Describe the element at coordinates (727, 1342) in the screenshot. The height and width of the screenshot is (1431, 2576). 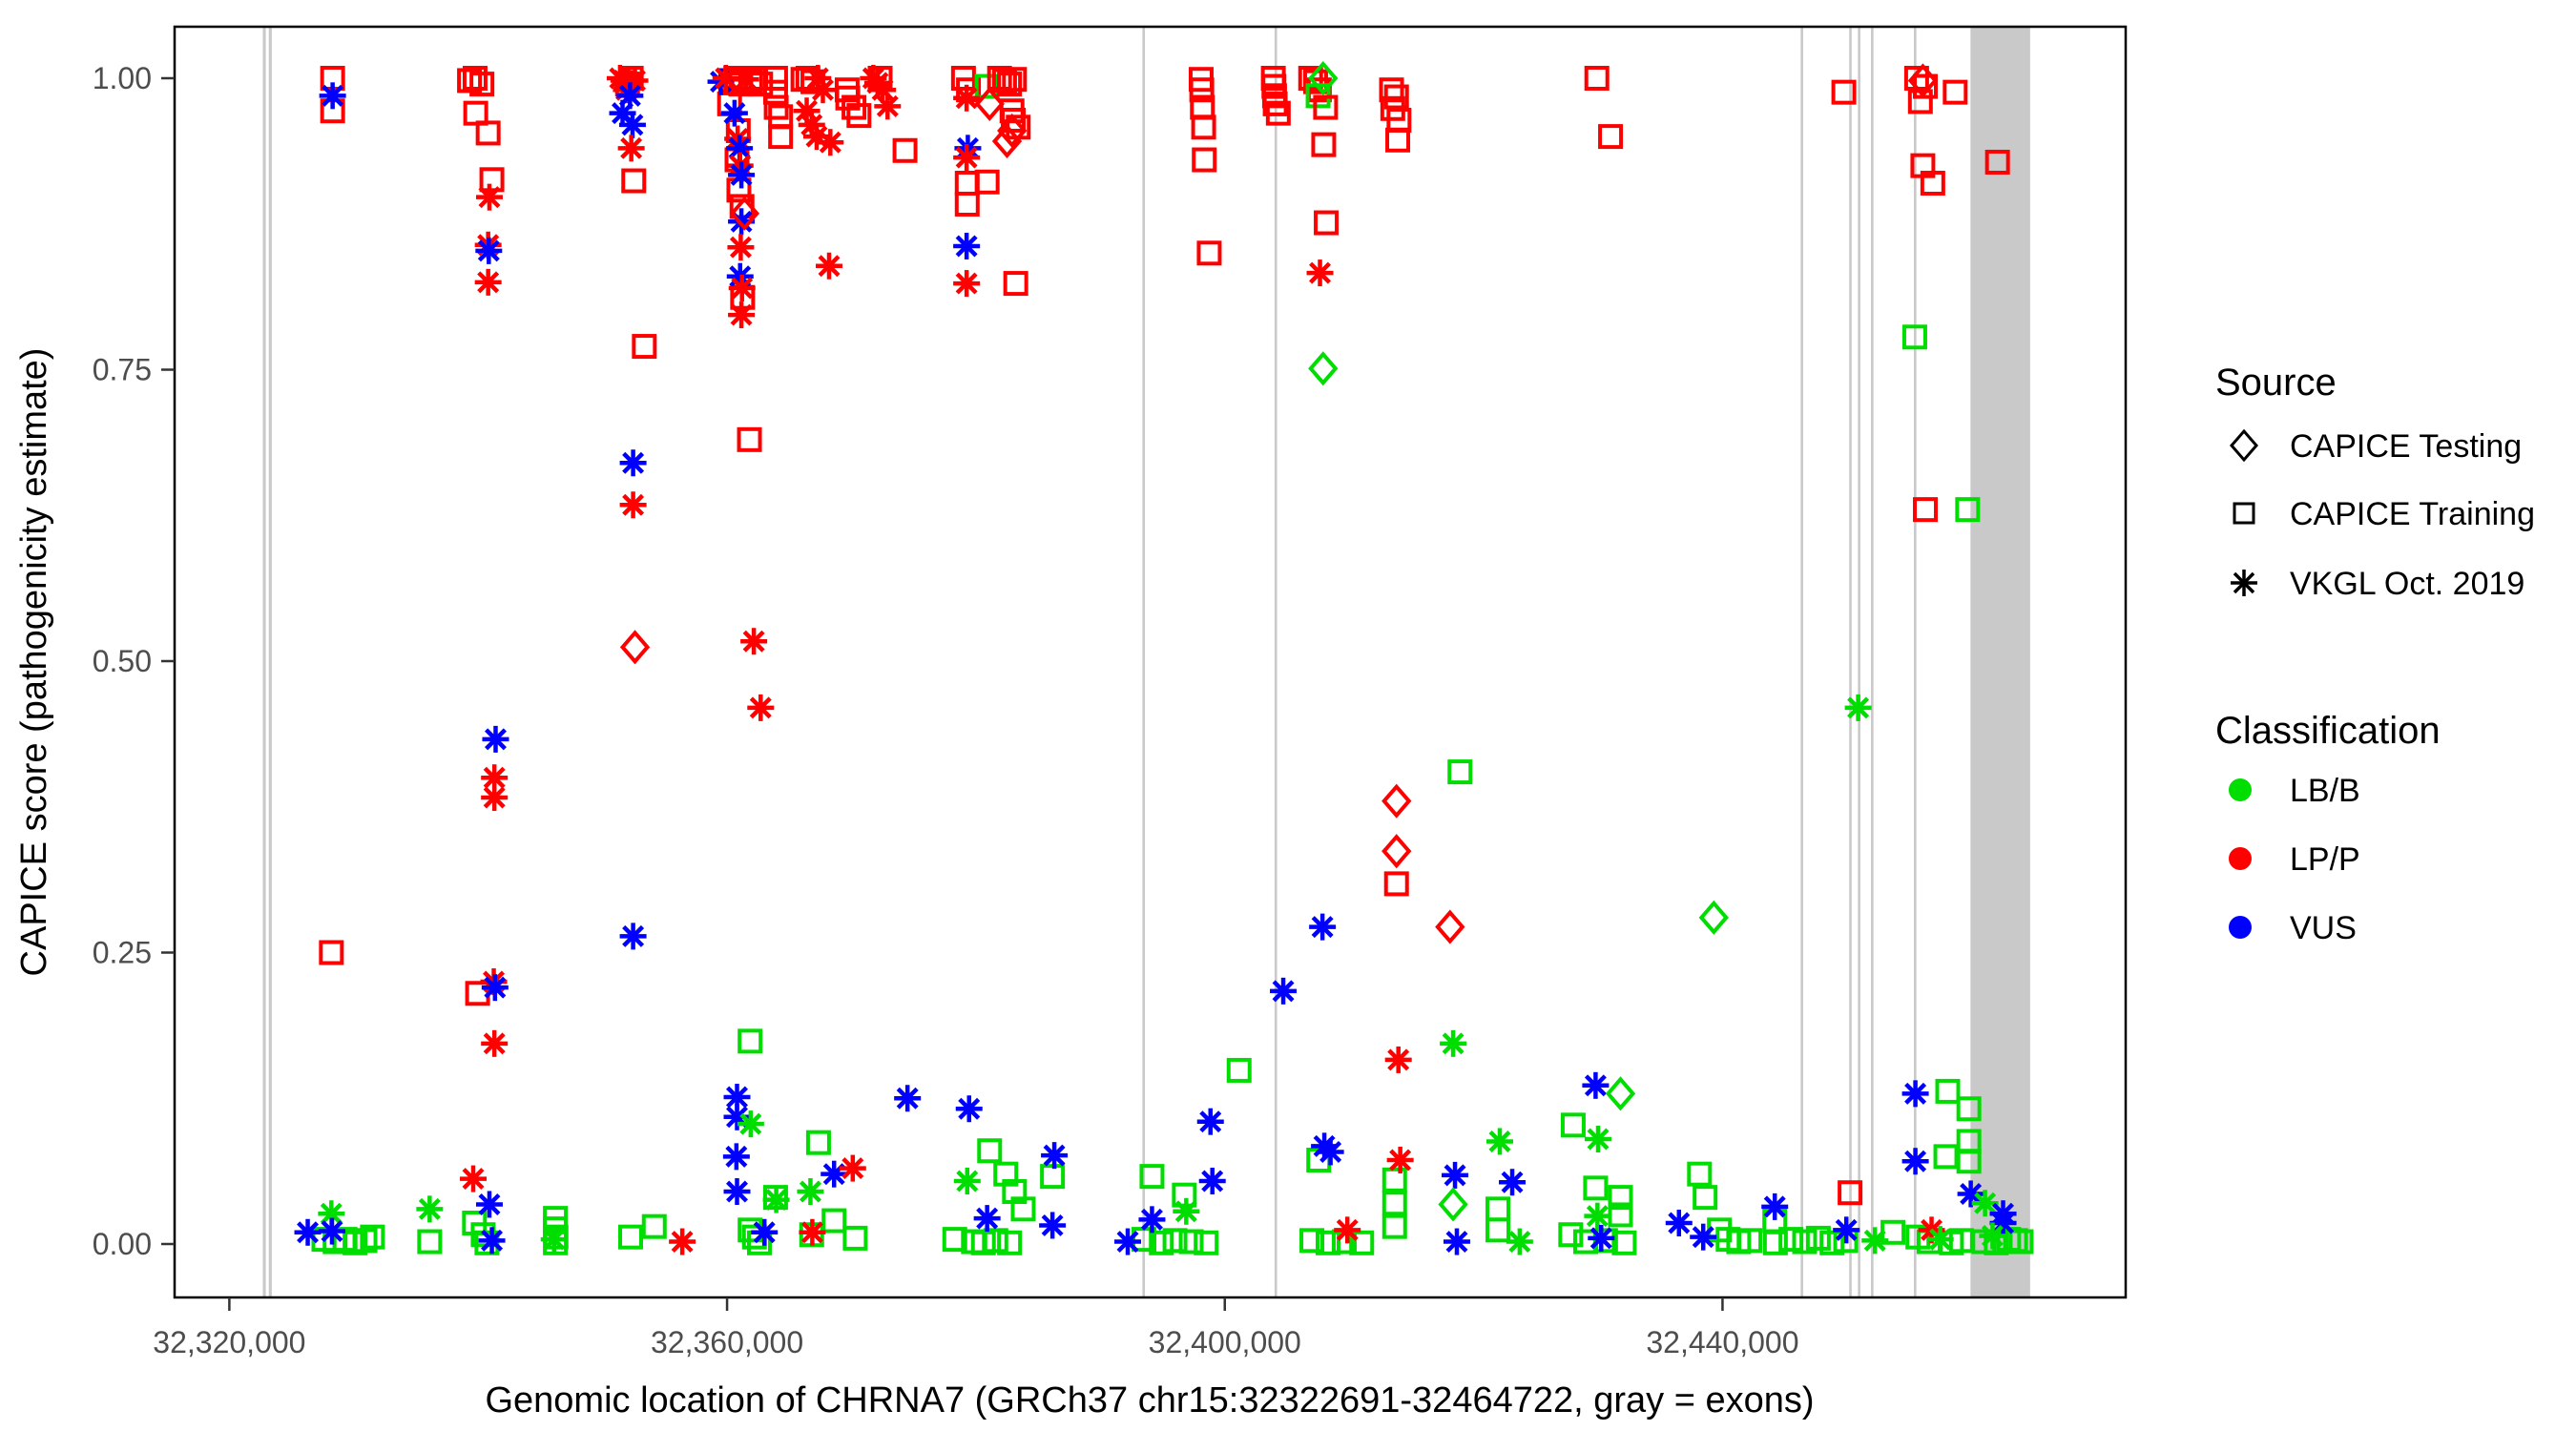
I see `x-tick-label: 32,360,000` at that location.